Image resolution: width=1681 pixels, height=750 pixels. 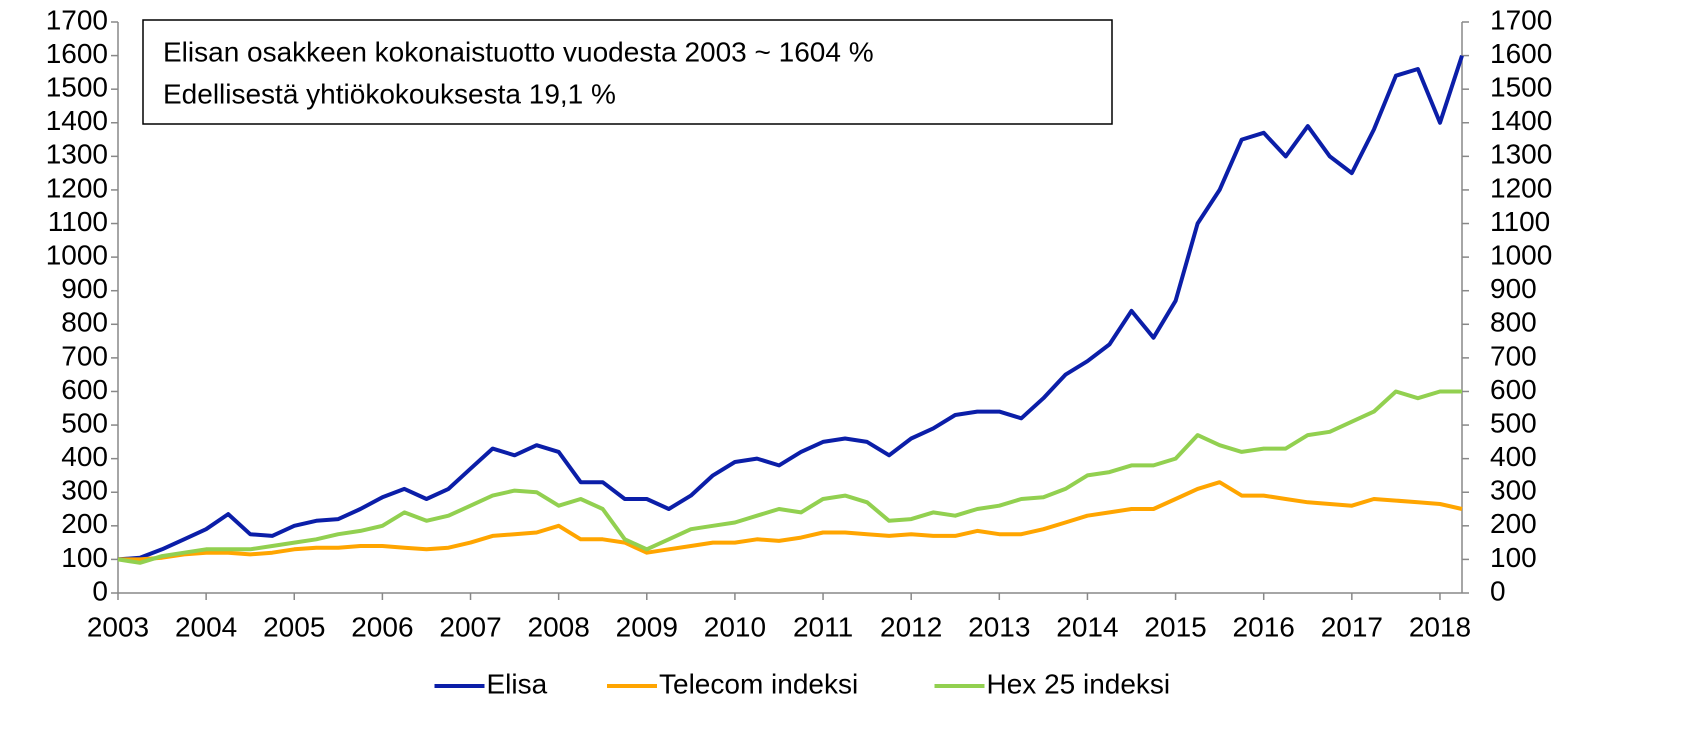 I want to click on y2-tick-label: 100, so click(x=1513, y=557).